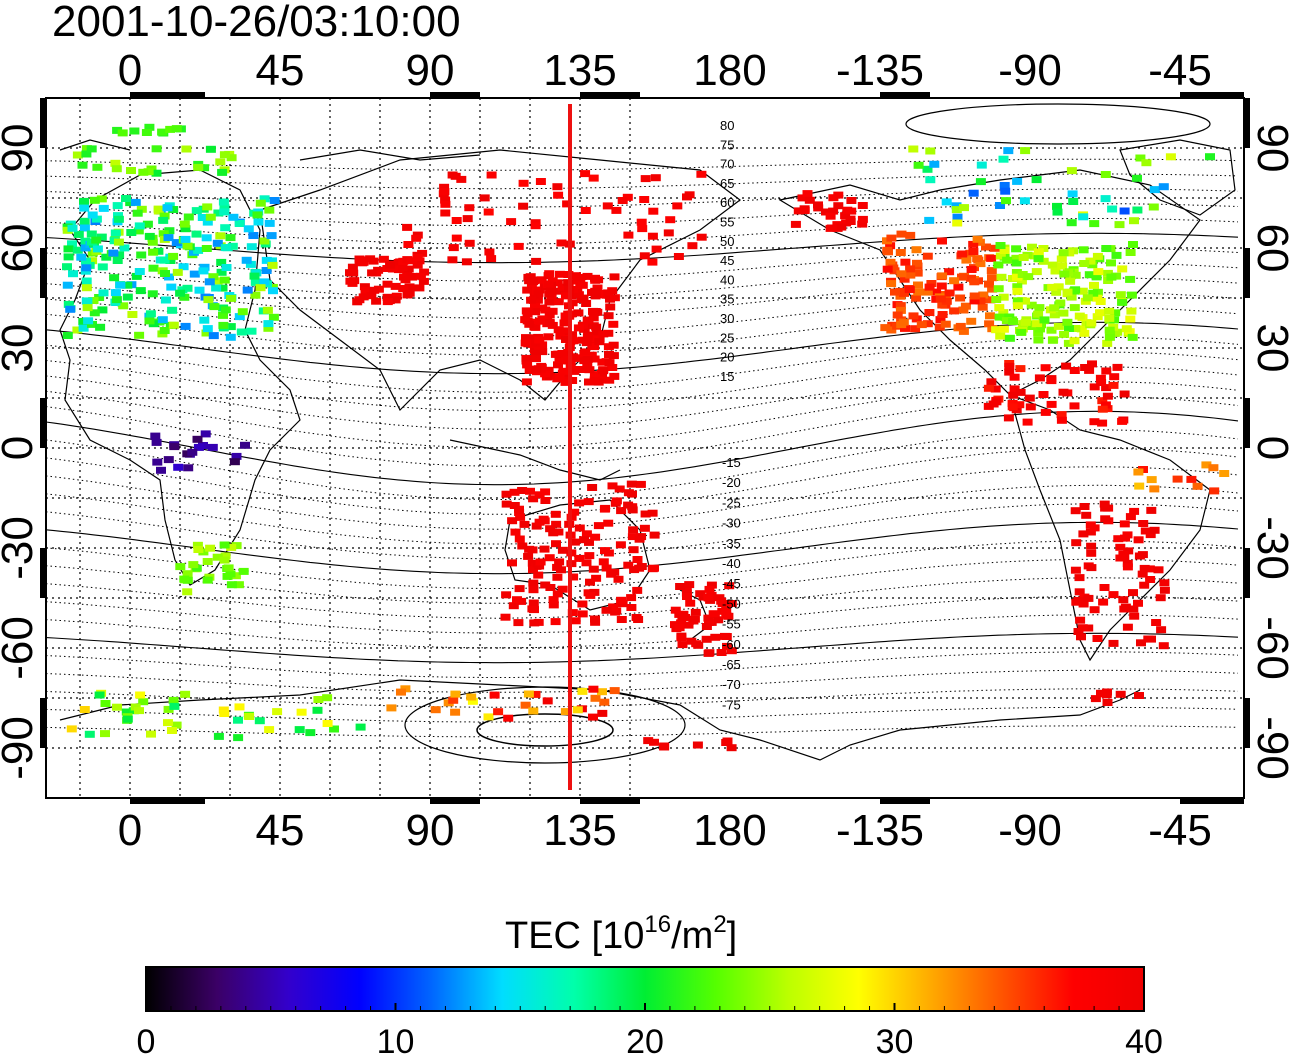  I want to click on right-lat-label: -30, so click(1270, 548).